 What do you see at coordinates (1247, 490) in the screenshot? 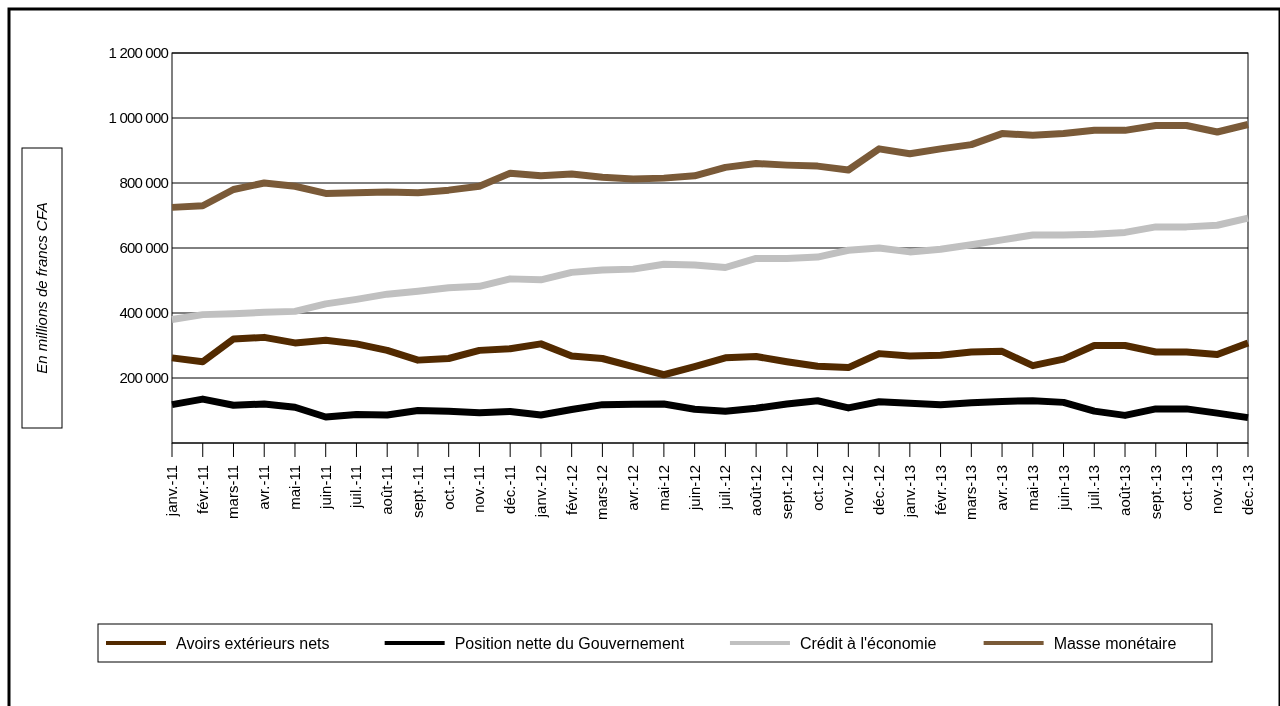
I see `x-tick-label: déc.-13` at bounding box center [1247, 490].